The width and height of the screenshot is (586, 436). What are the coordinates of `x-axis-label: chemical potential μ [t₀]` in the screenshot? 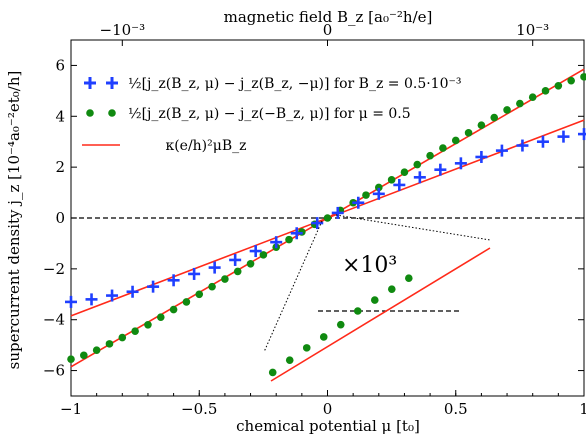 It's located at (328, 426).